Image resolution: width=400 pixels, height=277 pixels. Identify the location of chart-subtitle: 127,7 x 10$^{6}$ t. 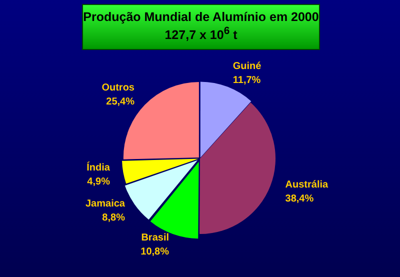
(201, 34).